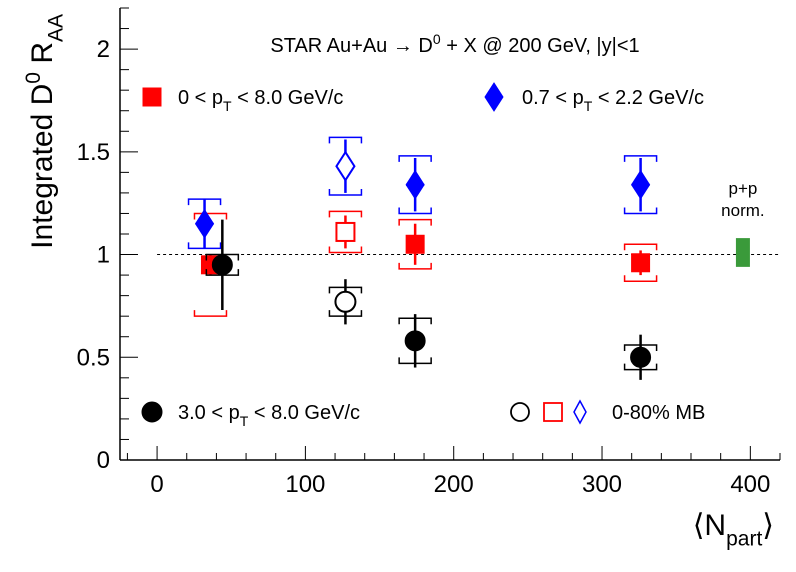 The image size is (796, 572). I want to click on y-tick-label: 0, so click(103, 460).